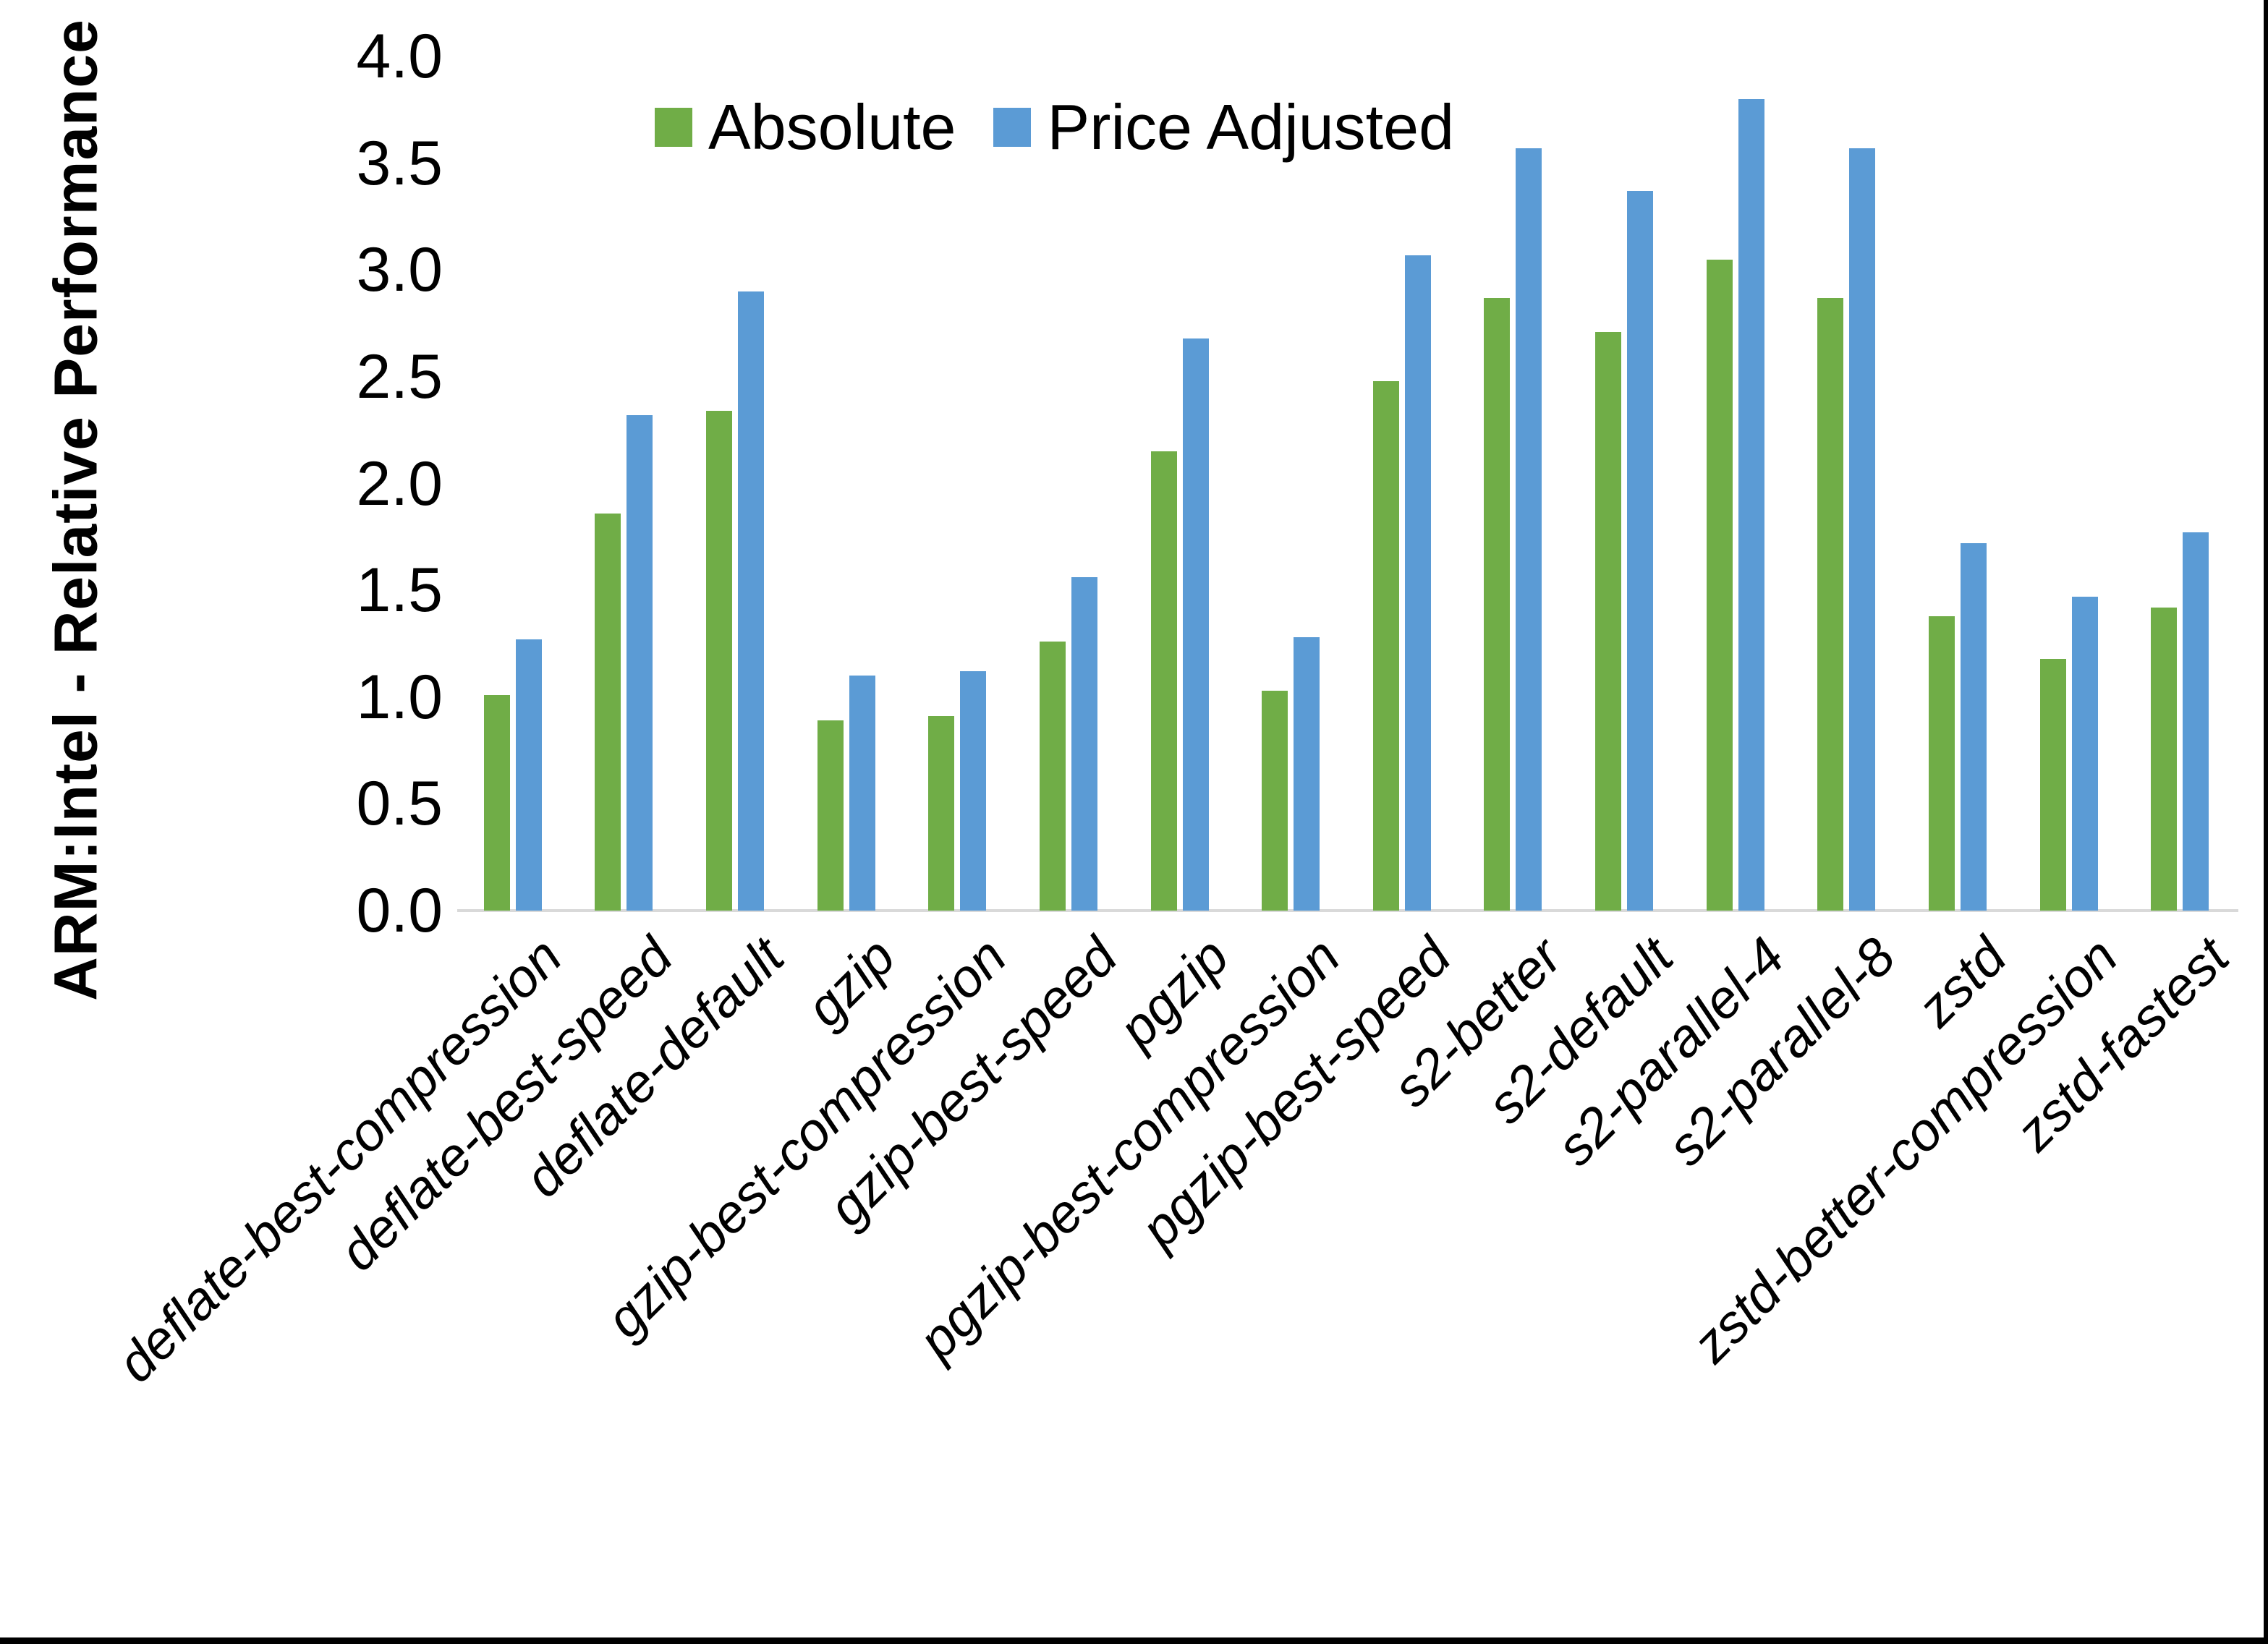  I want to click on bar-price-adjusted-gzip-best-speed, so click(1084, 744).